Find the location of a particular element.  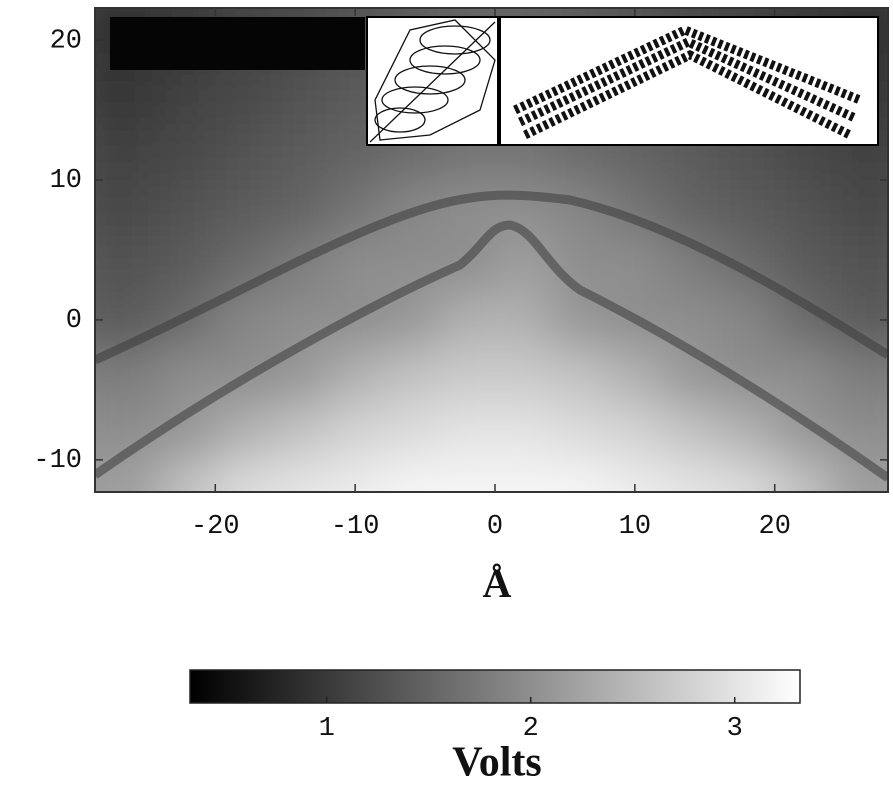

inset-mask is located at coordinates (237, 43).